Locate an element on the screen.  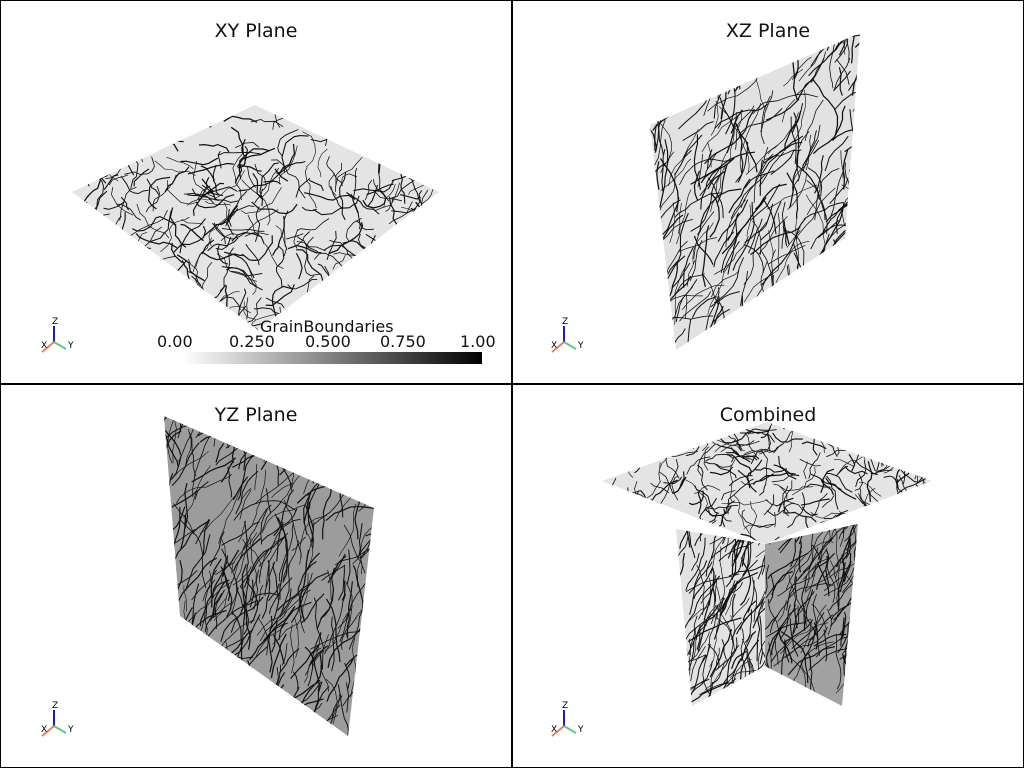
axis-label-y: Y is located at coordinates (580, 730).